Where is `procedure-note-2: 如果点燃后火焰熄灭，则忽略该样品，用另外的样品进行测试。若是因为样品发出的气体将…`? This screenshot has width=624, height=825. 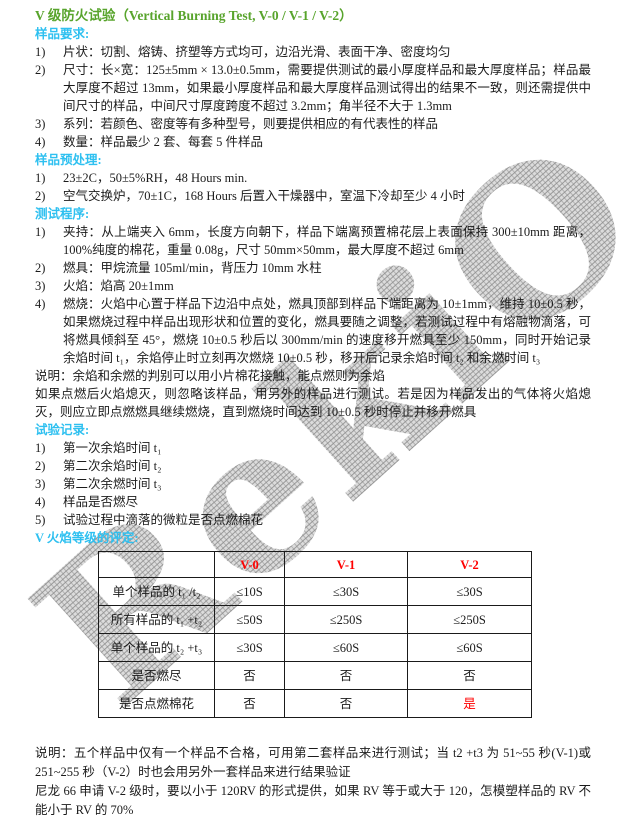 procedure-note-2: 如果点燃后火焰熄灭，则忽略该样品，用另外的样品进行测试。若是因为样品发出的气体将… is located at coordinates (313, 403).